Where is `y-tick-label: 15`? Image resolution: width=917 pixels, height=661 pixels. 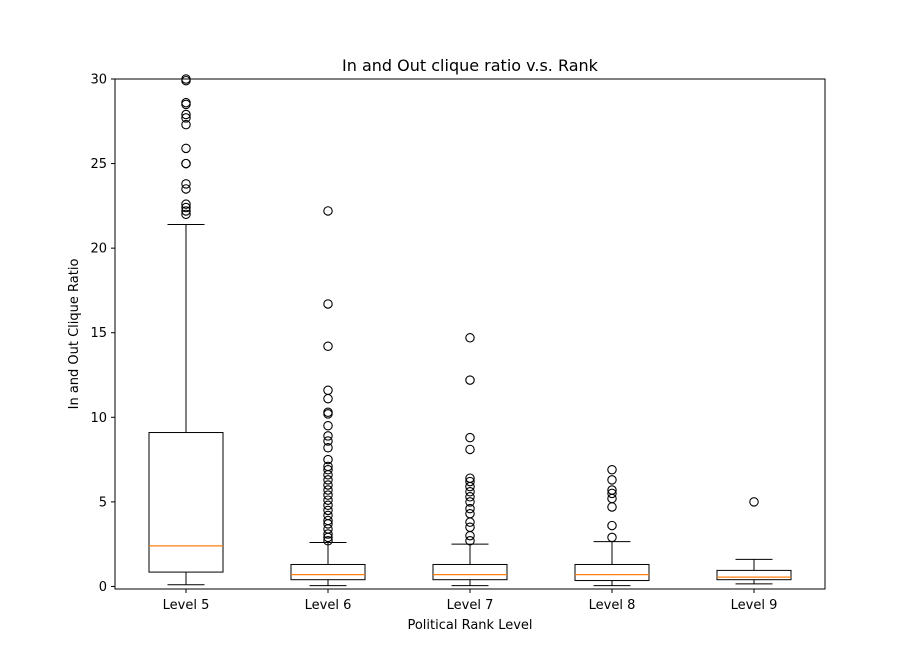
y-tick-label: 15 is located at coordinates (98, 333).